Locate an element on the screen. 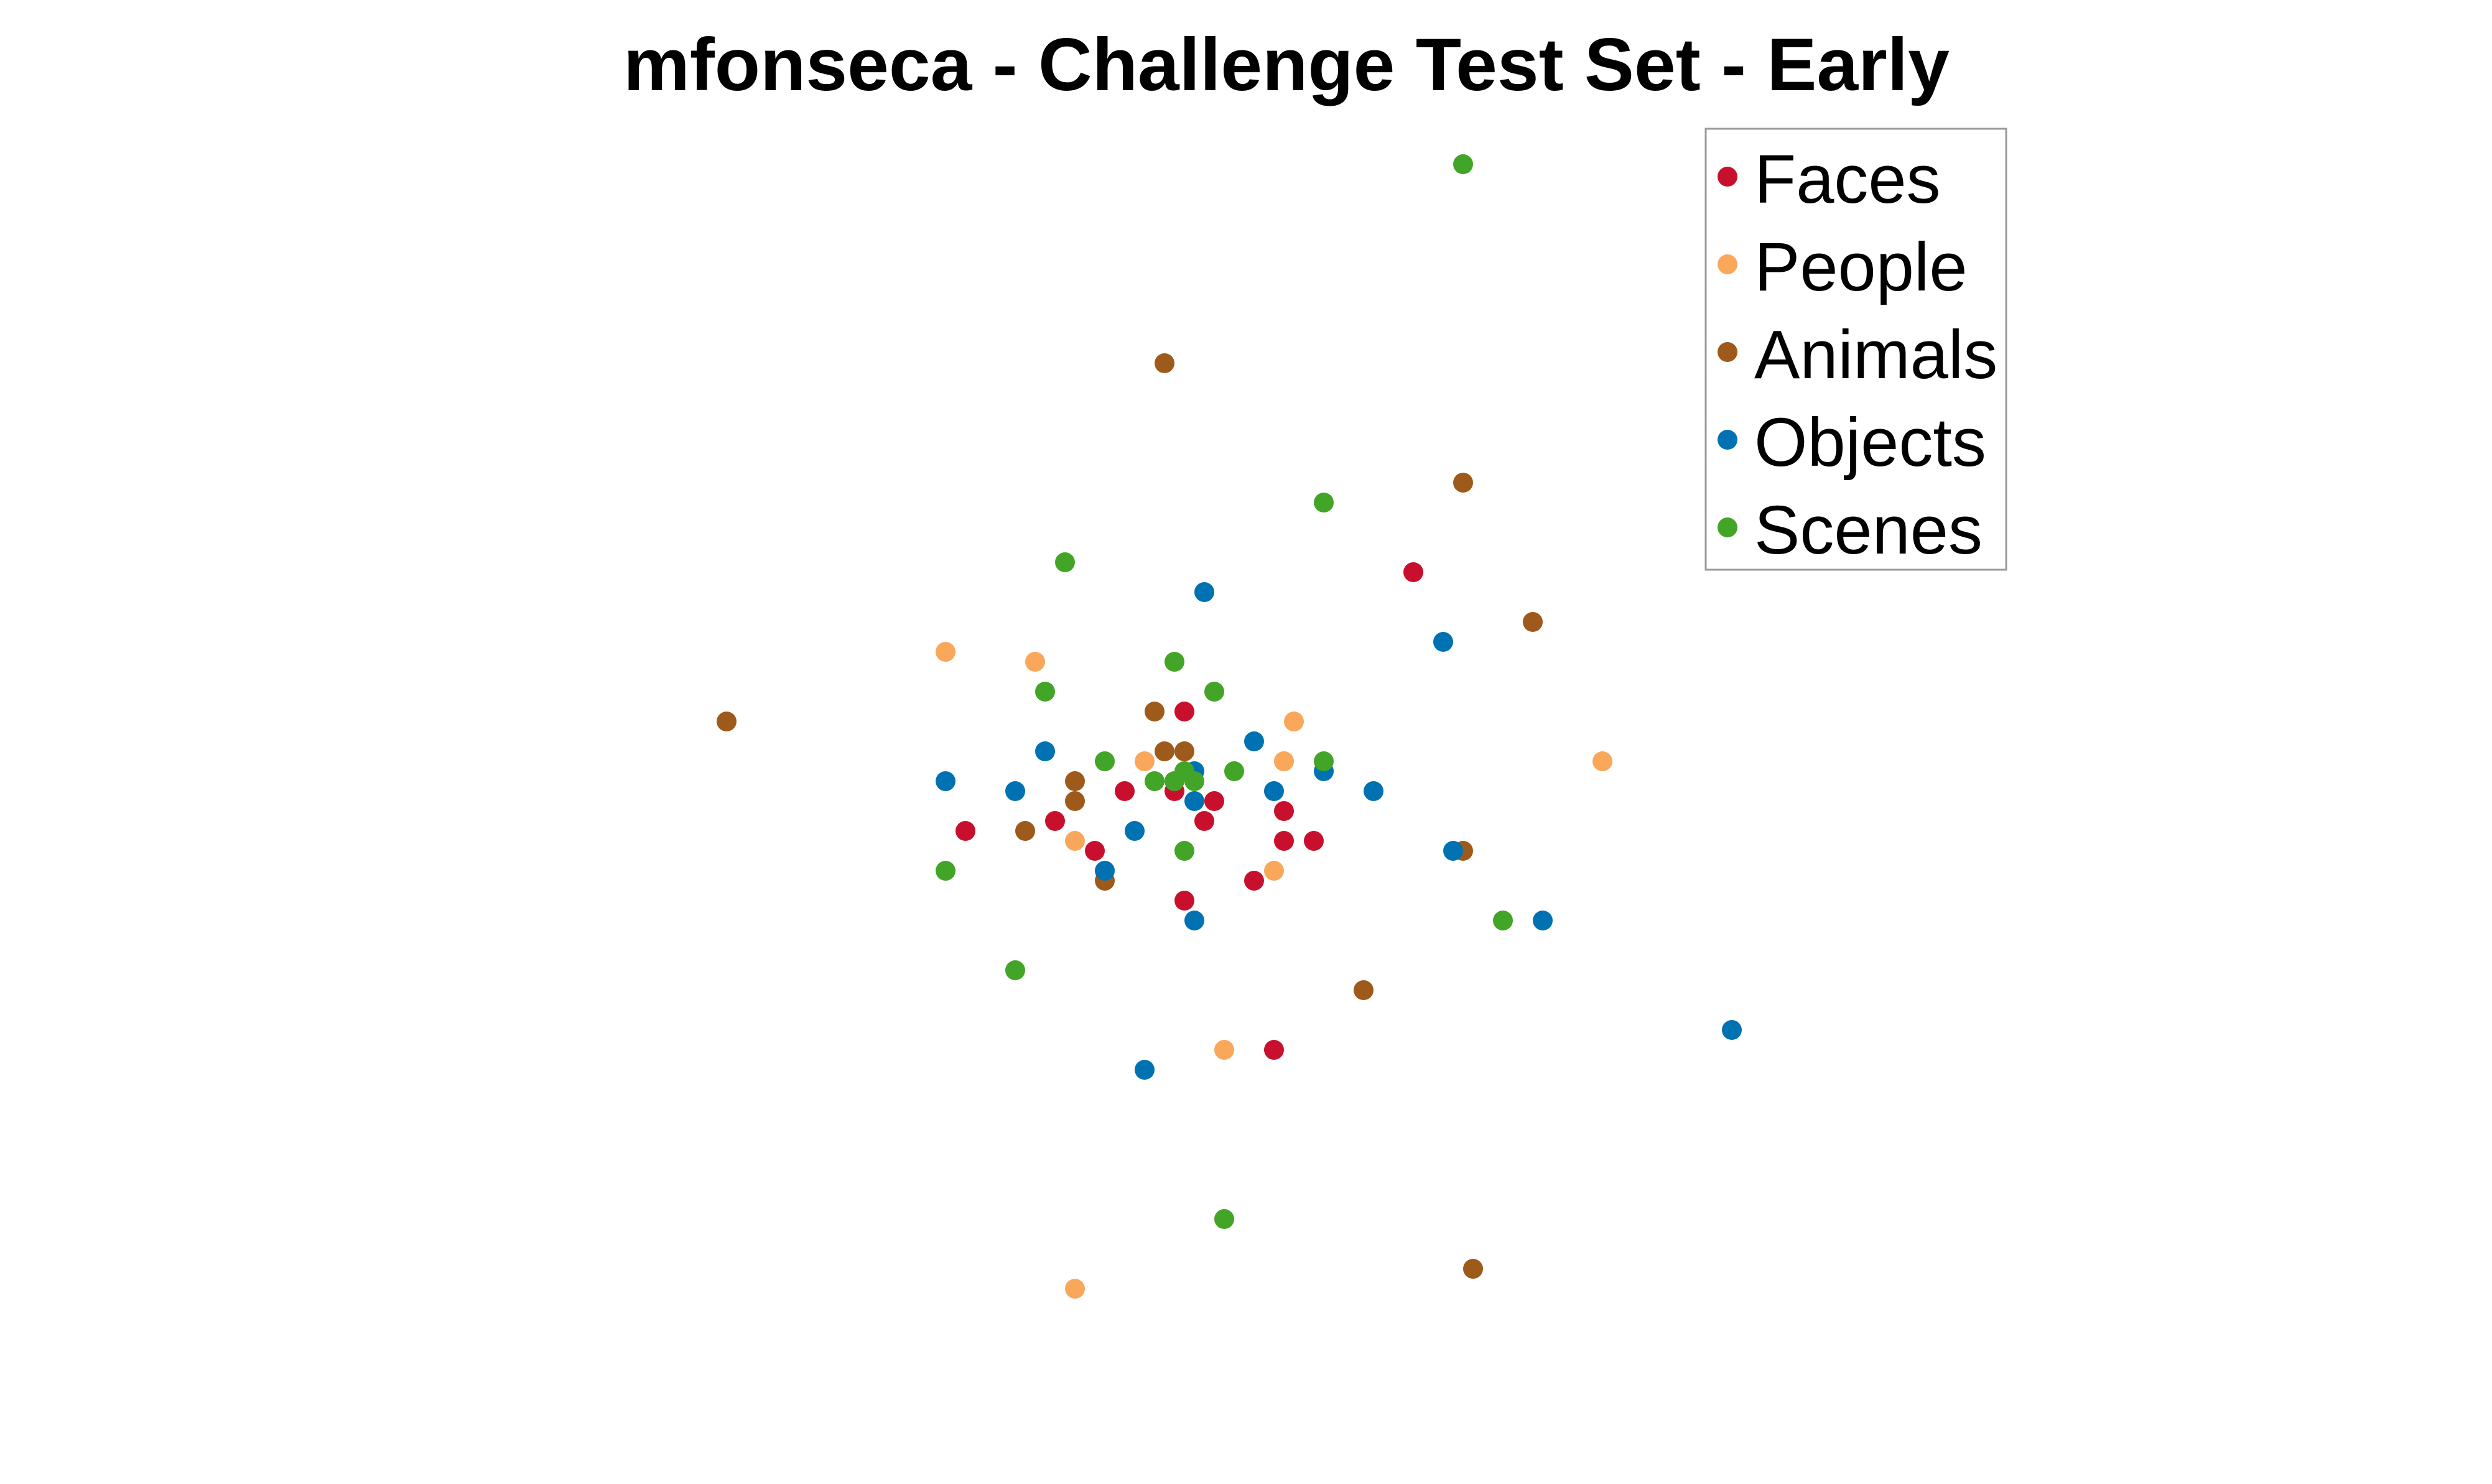  chart-title: mfonseca - Challenge Test Set - Early is located at coordinates (1286, 64).